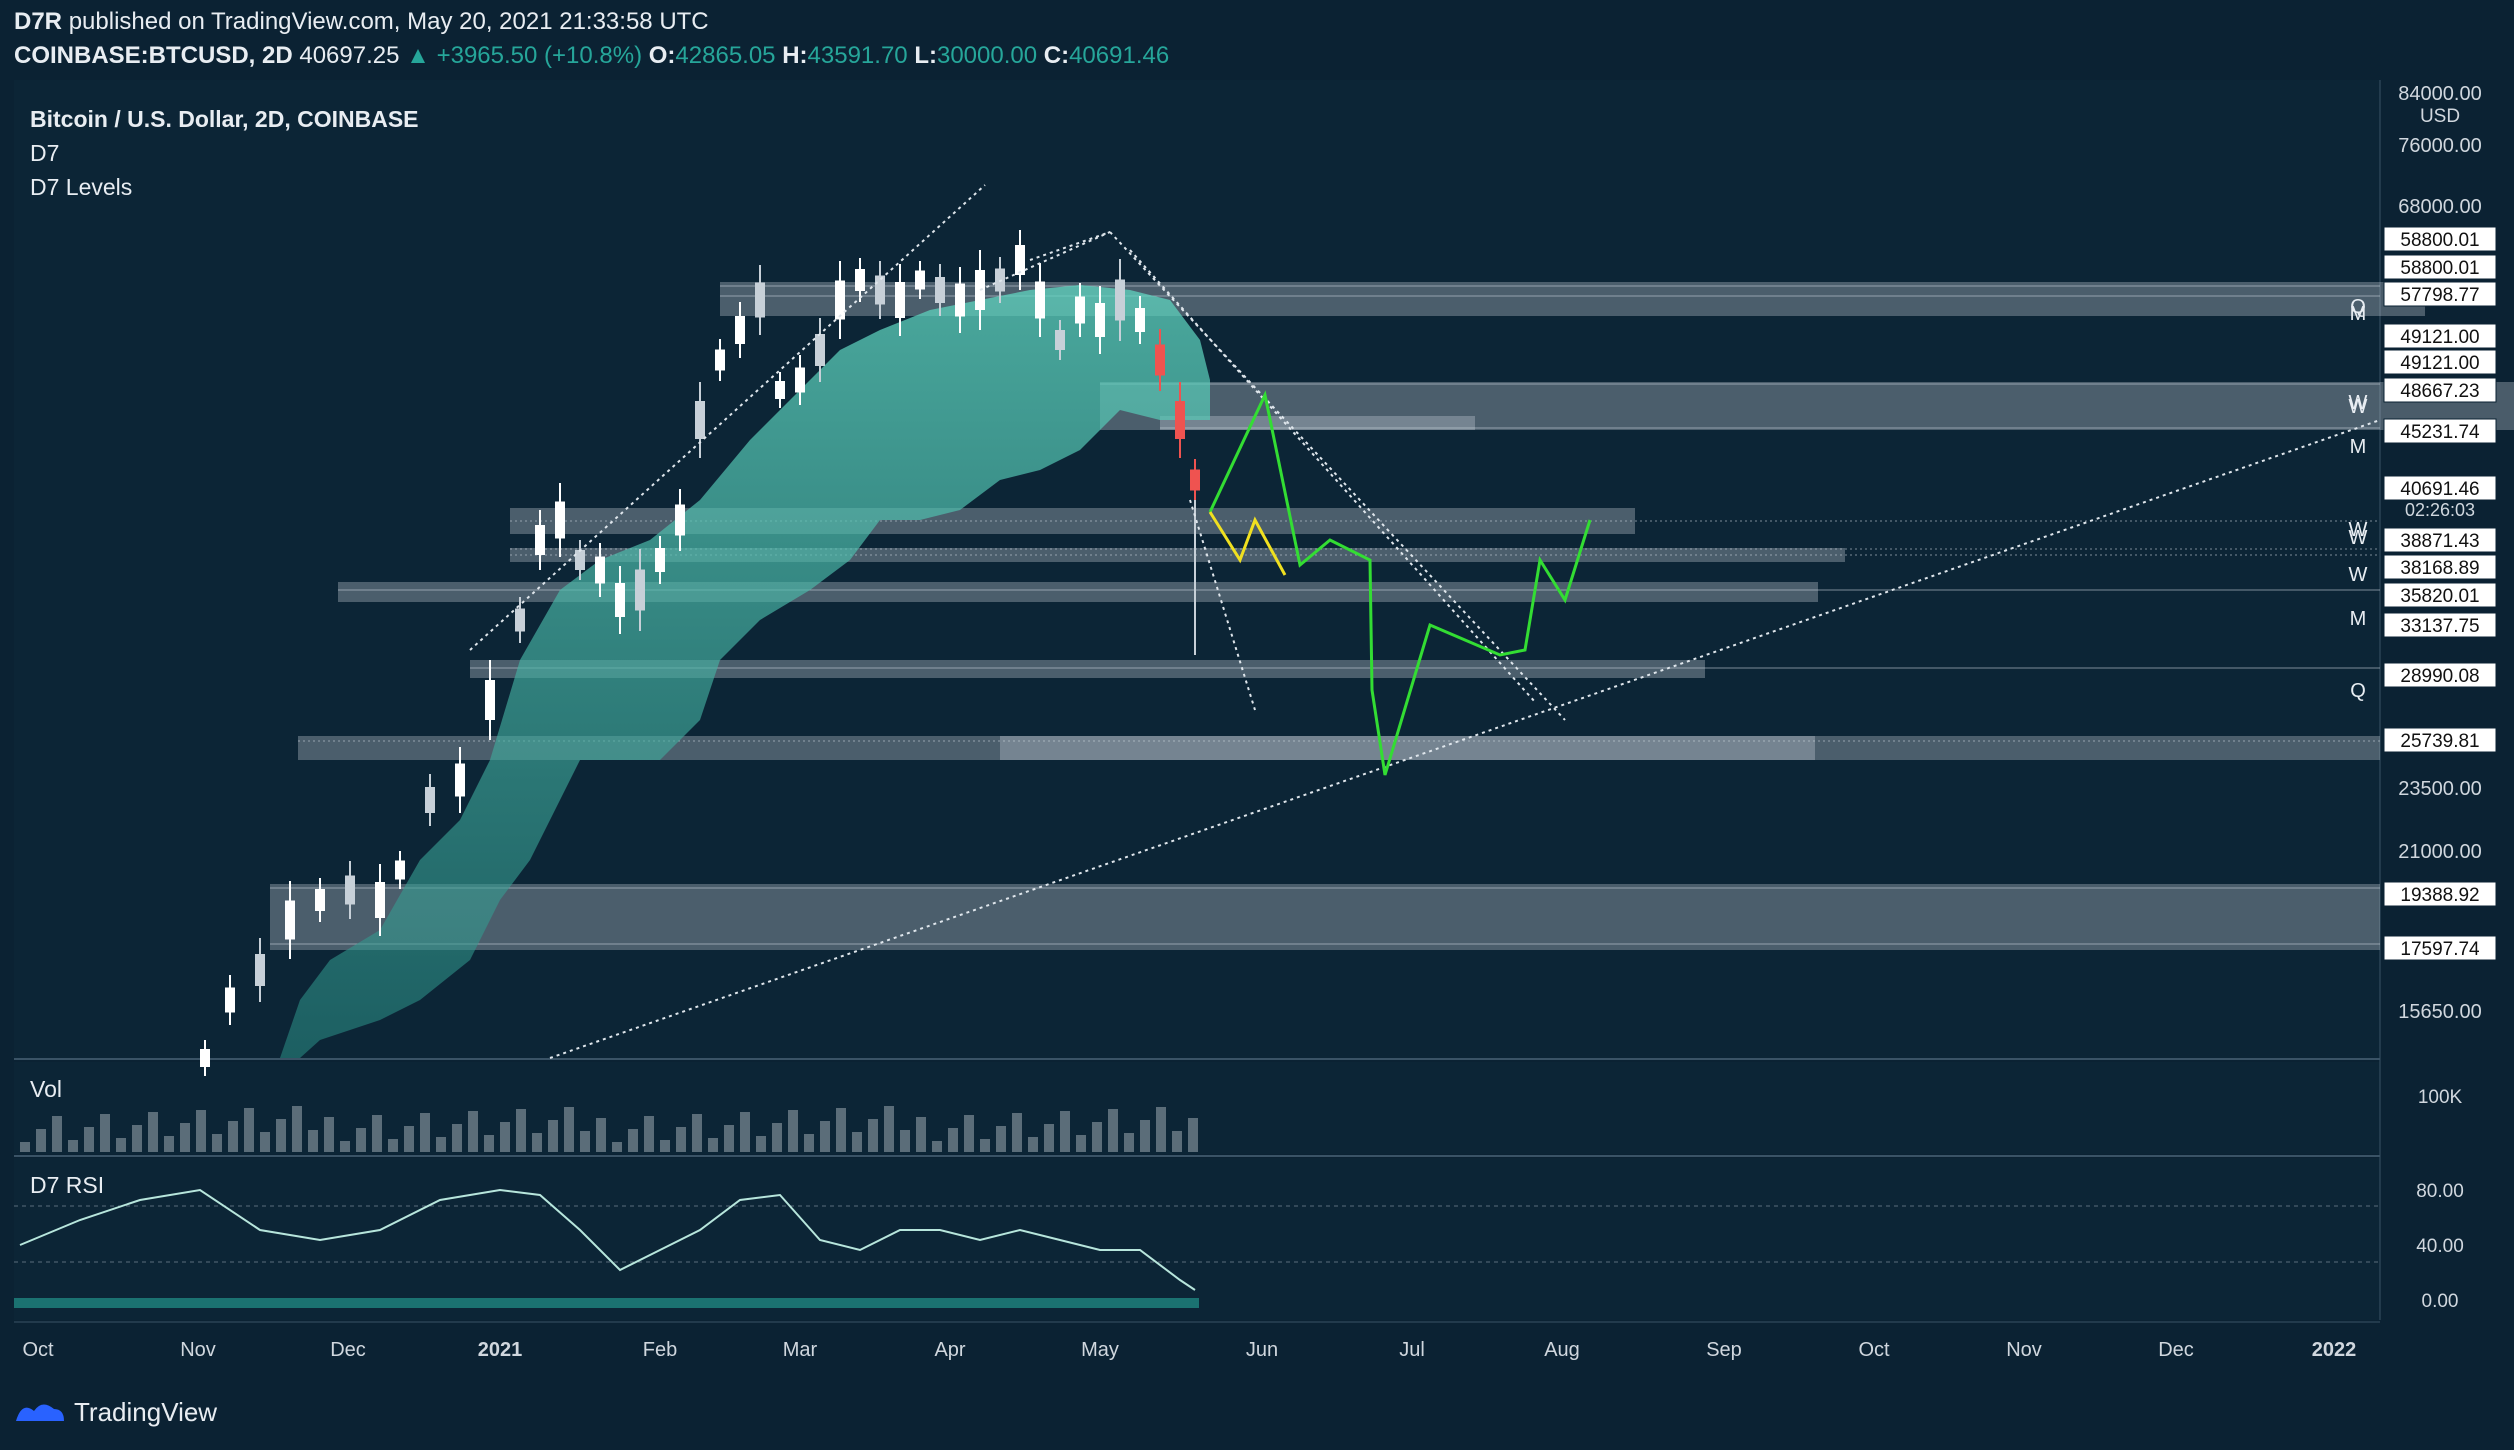 Image resolution: width=2514 pixels, height=1450 pixels. I want to click on volume-axis-tick: 100K, so click(2440, 1097).